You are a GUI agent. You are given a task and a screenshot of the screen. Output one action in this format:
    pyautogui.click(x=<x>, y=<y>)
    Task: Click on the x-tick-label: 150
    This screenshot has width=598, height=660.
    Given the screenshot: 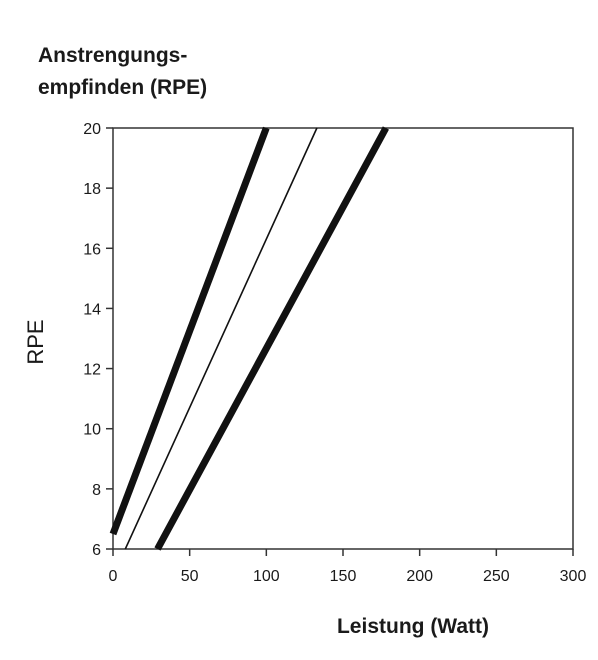 What is the action you would take?
    pyautogui.click(x=343, y=576)
    